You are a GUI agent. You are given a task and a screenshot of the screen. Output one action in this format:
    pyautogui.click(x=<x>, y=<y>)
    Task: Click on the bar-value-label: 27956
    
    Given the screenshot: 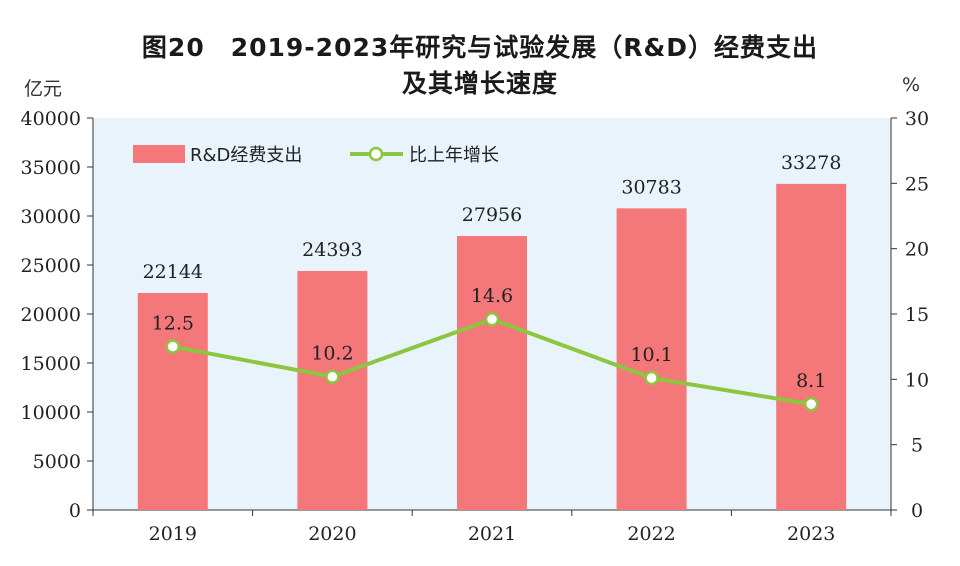 What is the action you would take?
    pyautogui.click(x=492, y=215)
    